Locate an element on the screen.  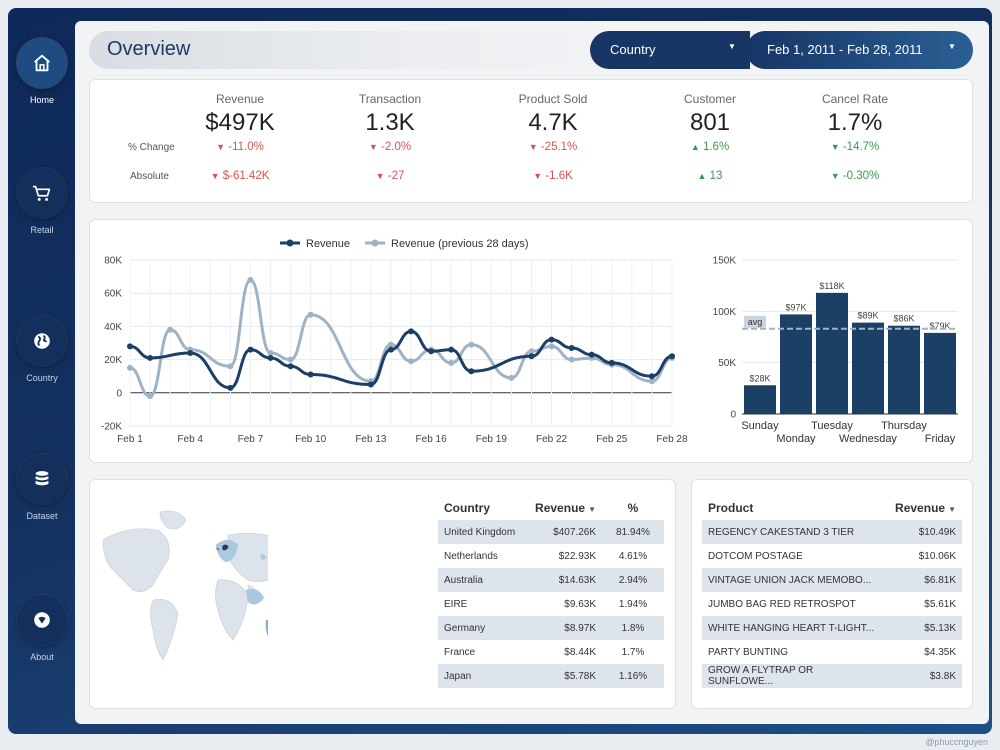
cell-product: JUMBO BAG RED RETROSPOT is located at coordinates (782, 604).